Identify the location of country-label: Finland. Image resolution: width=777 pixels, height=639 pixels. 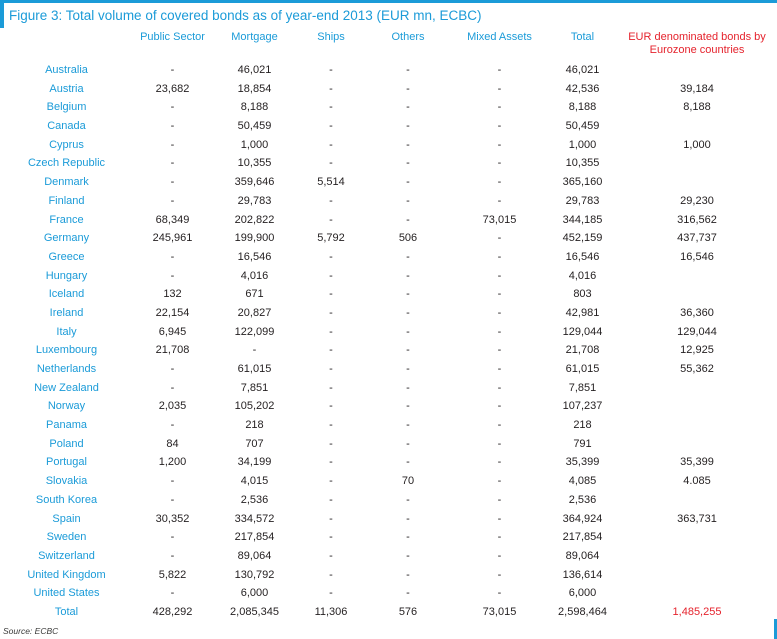
(66, 200).